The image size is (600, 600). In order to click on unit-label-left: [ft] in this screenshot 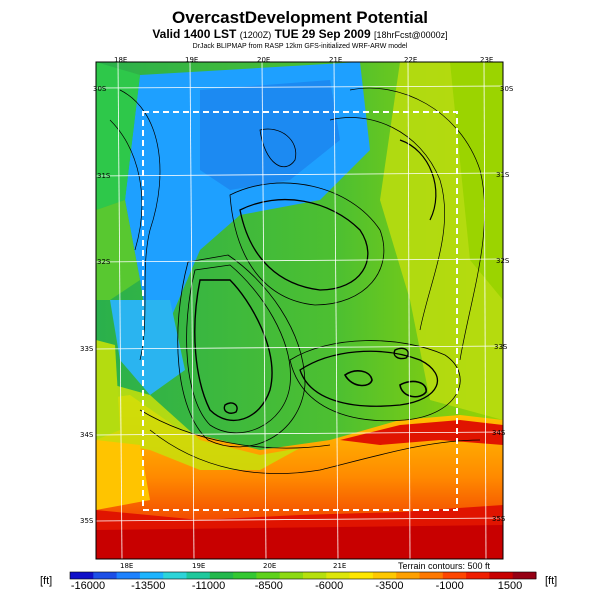, I will do `click(46, 581)`.